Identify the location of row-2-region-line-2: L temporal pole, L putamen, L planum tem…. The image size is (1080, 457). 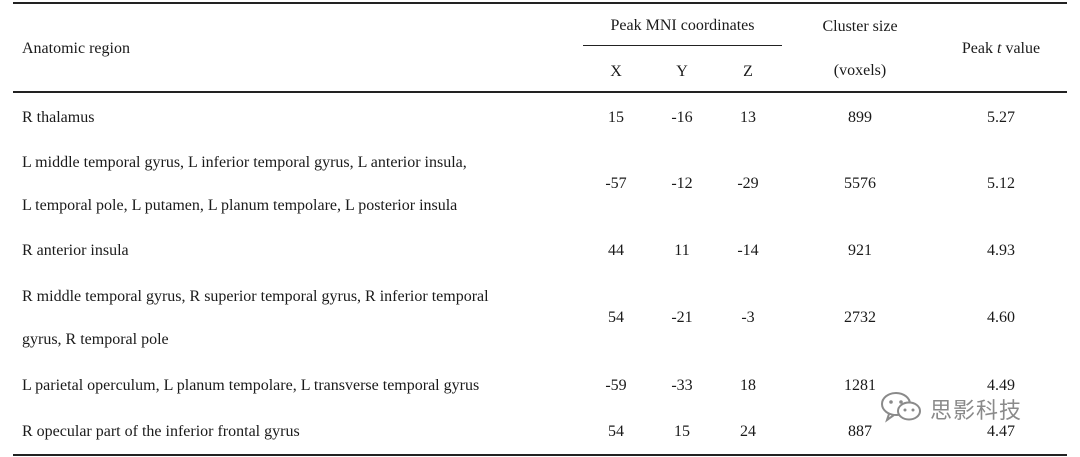
(240, 205).